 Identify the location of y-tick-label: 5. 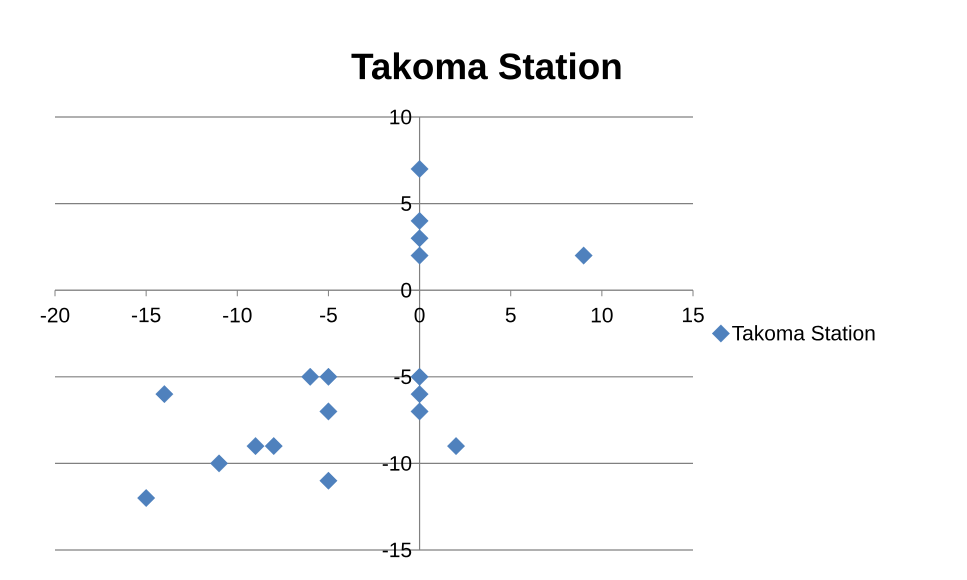
(406, 203).